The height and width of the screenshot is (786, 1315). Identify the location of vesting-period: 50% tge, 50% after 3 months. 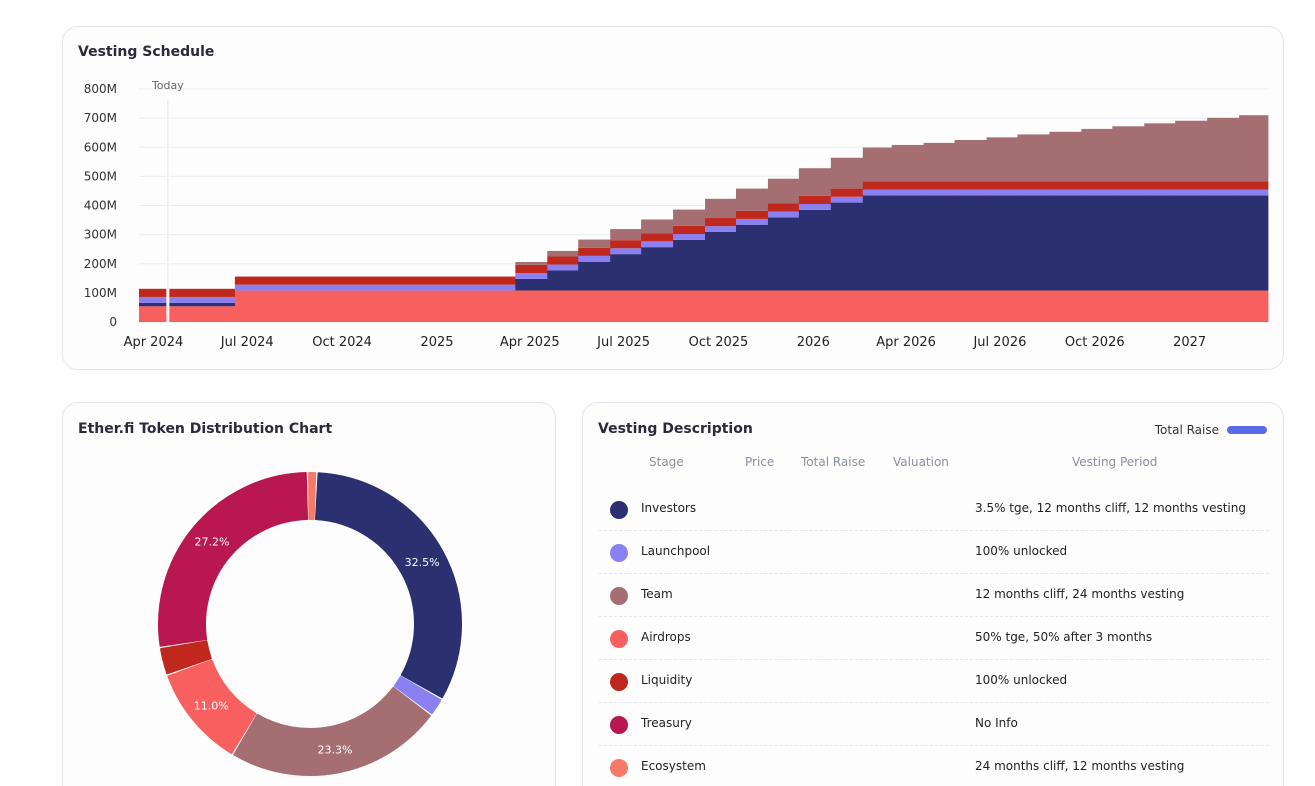
(1064, 637).